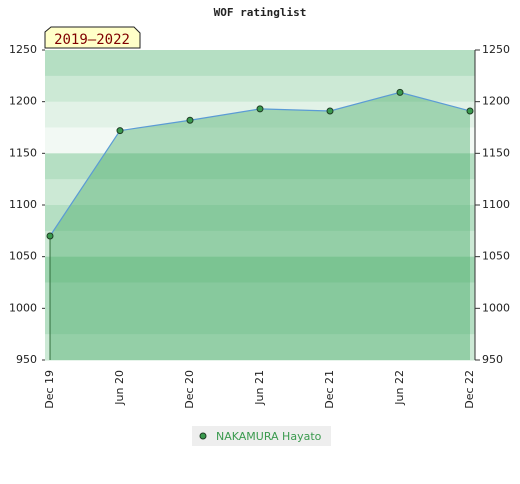  Describe the element at coordinates (496, 204) in the screenshot. I see `y2-tick-label: 1100` at that location.